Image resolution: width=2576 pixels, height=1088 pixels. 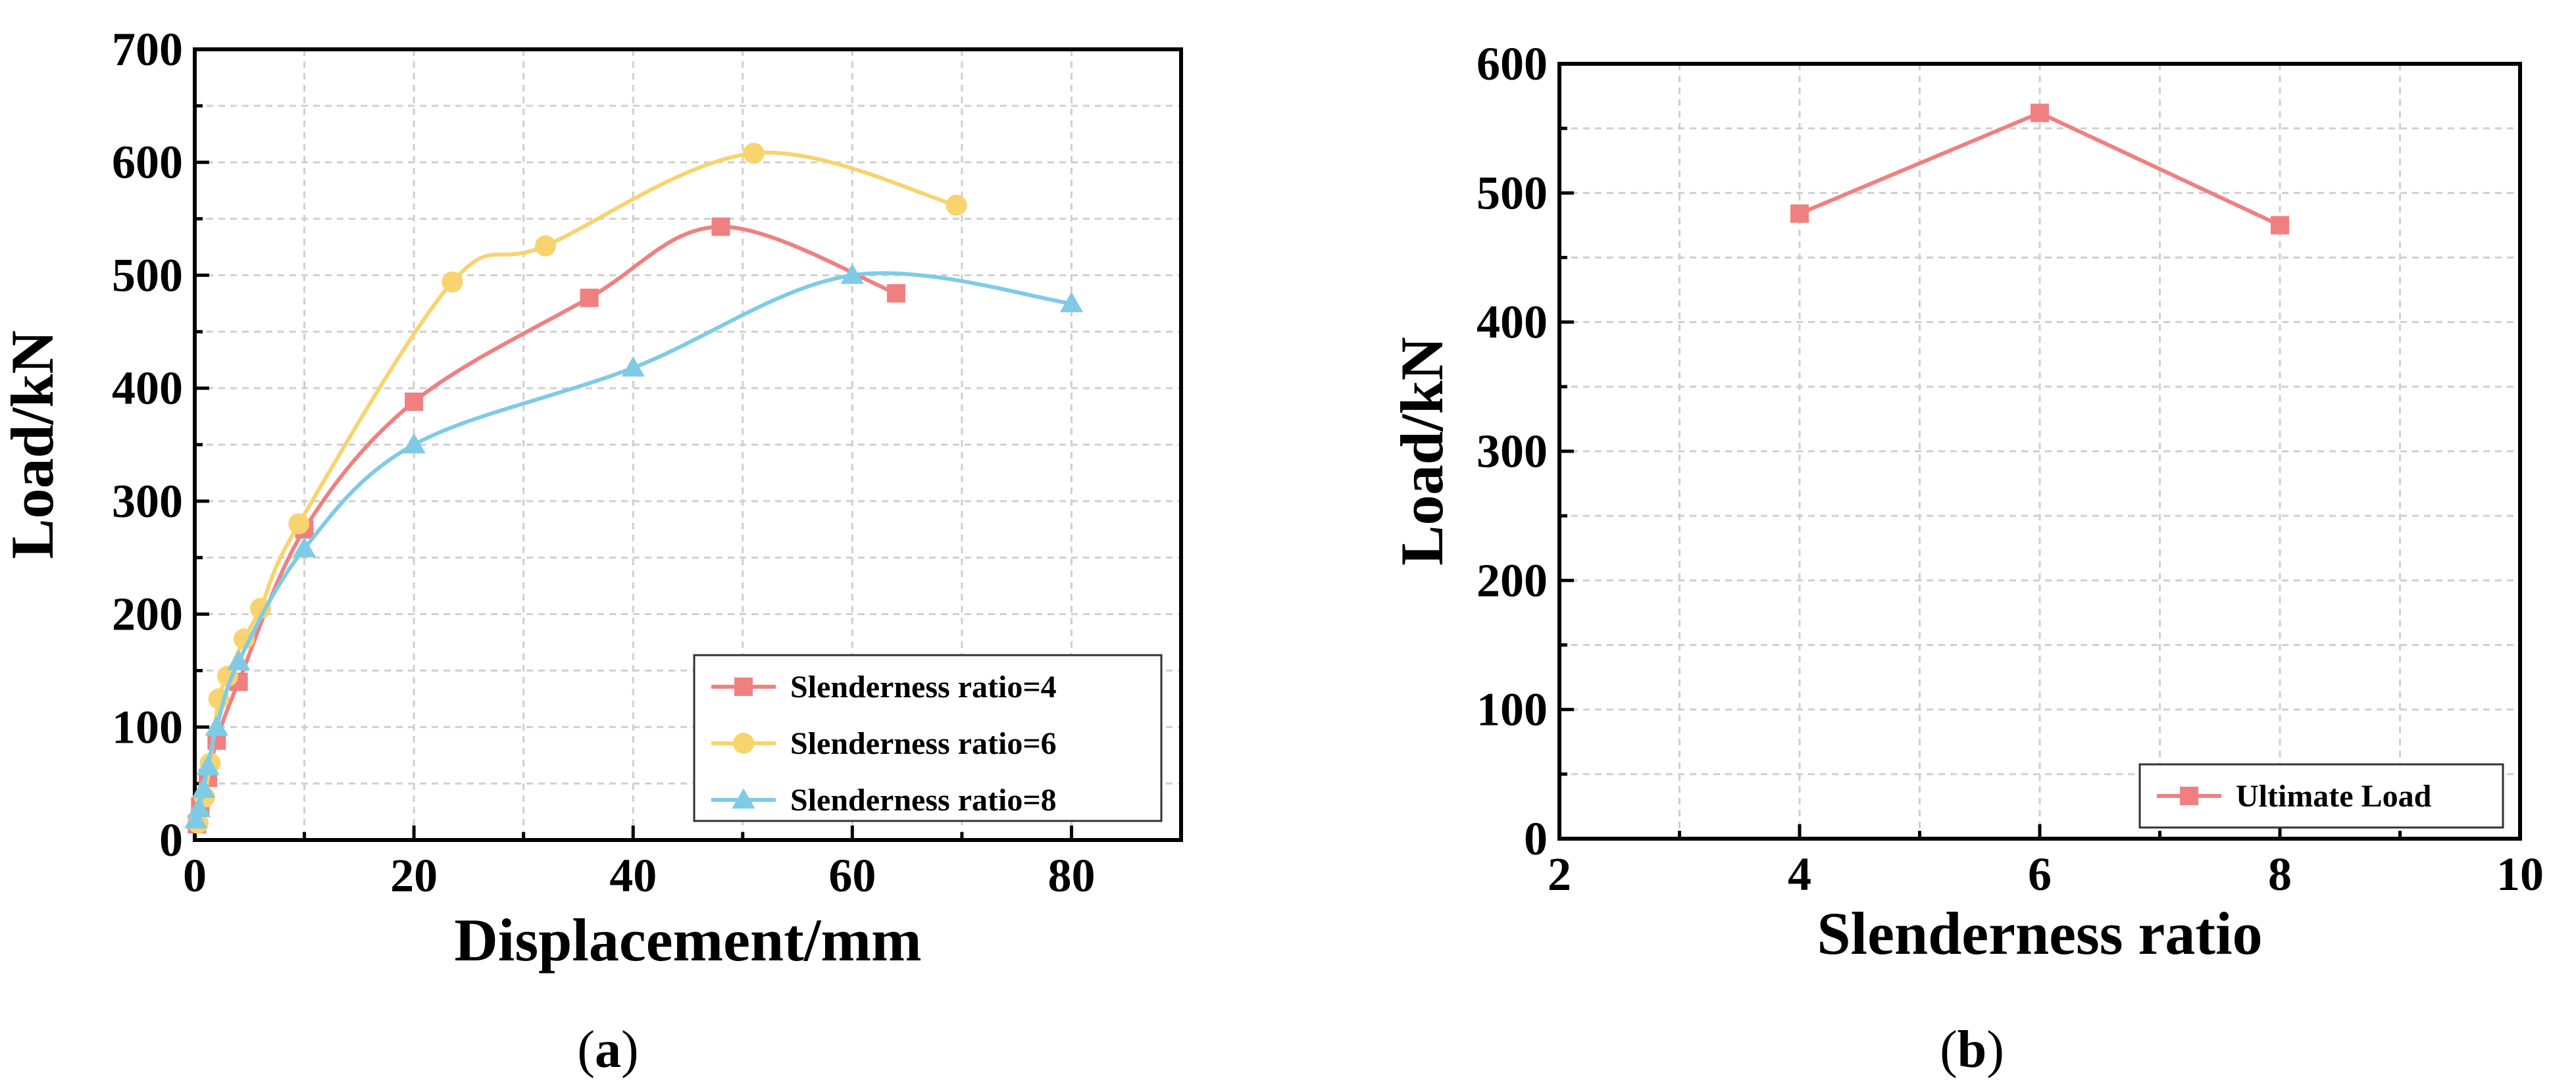 I want to click on x-tick-label: 60, so click(x=852, y=875).